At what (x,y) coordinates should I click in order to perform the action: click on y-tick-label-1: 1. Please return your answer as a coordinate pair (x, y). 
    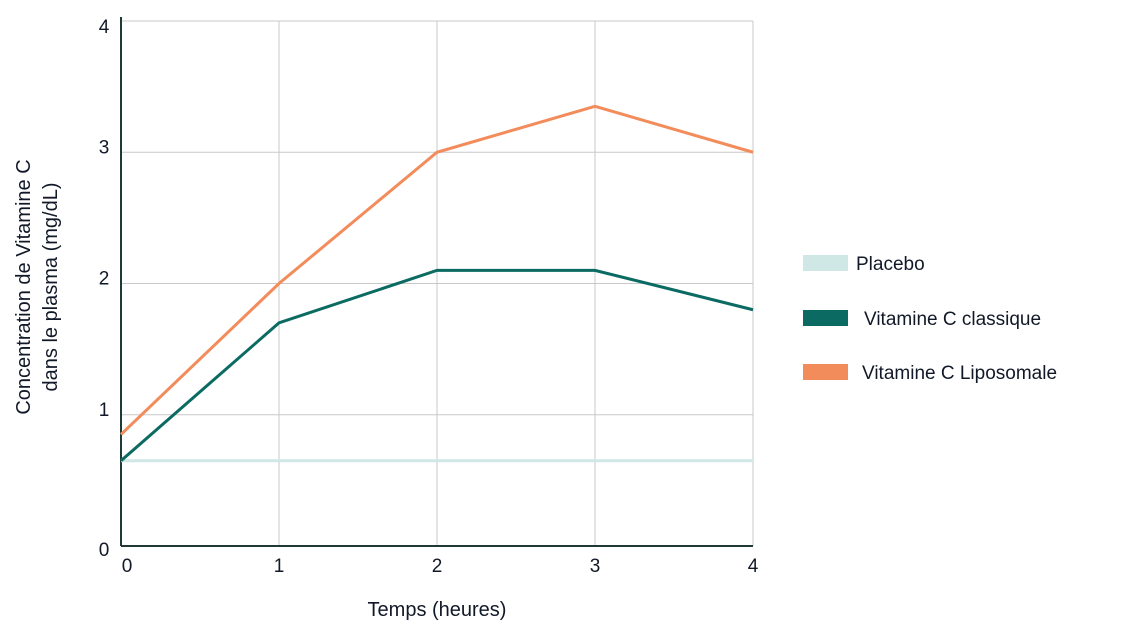
    Looking at the image, I should click on (104, 410).